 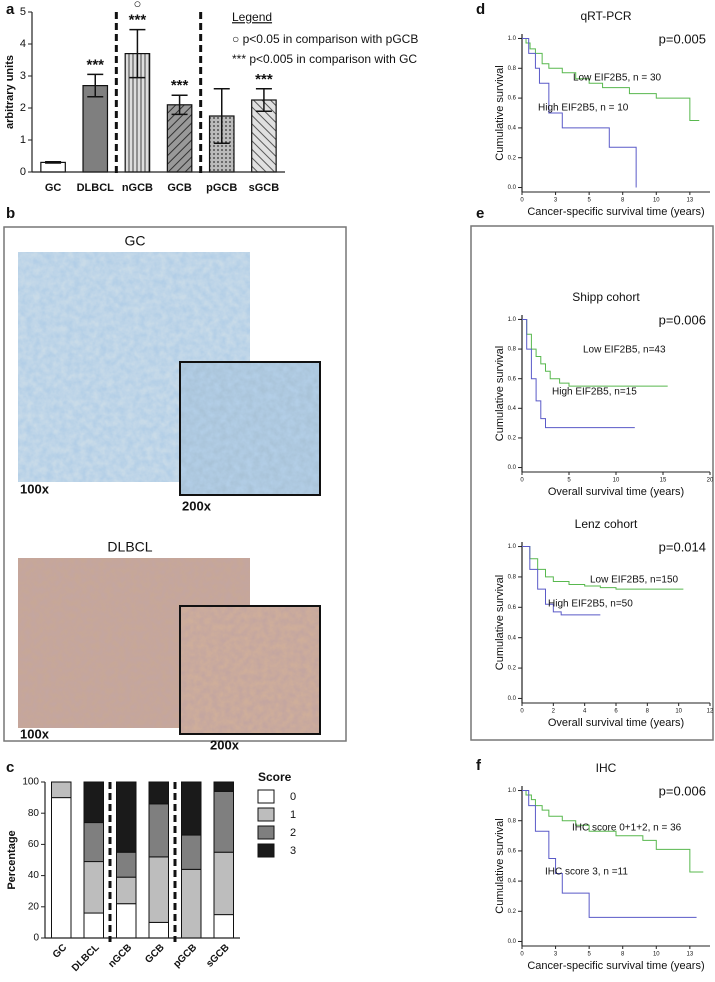 I want to click on y-tick-label: 5, so click(x=23, y=12).